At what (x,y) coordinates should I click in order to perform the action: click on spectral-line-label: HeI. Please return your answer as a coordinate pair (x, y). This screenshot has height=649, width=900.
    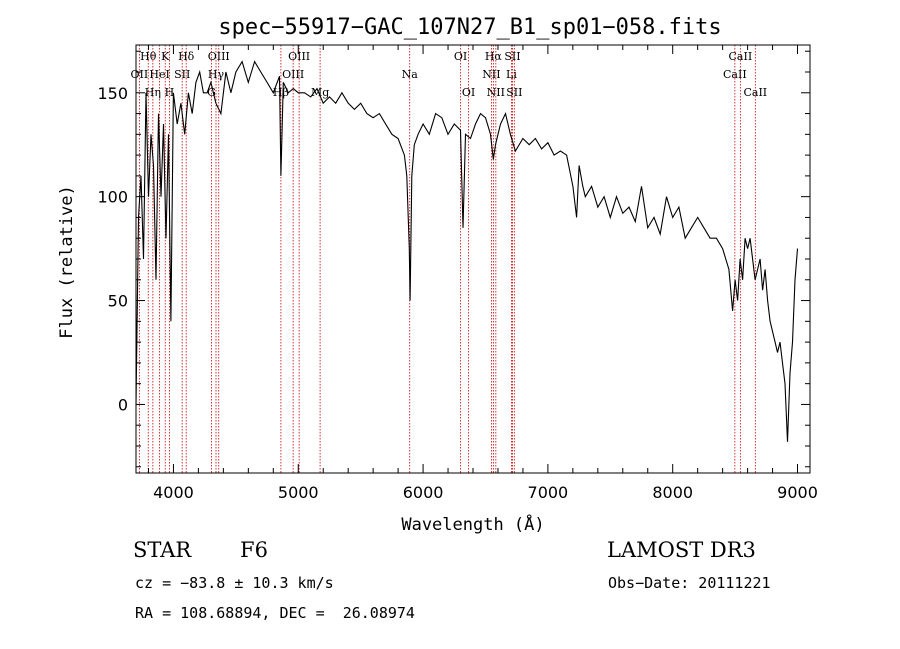
    Looking at the image, I should click on (159, 74).